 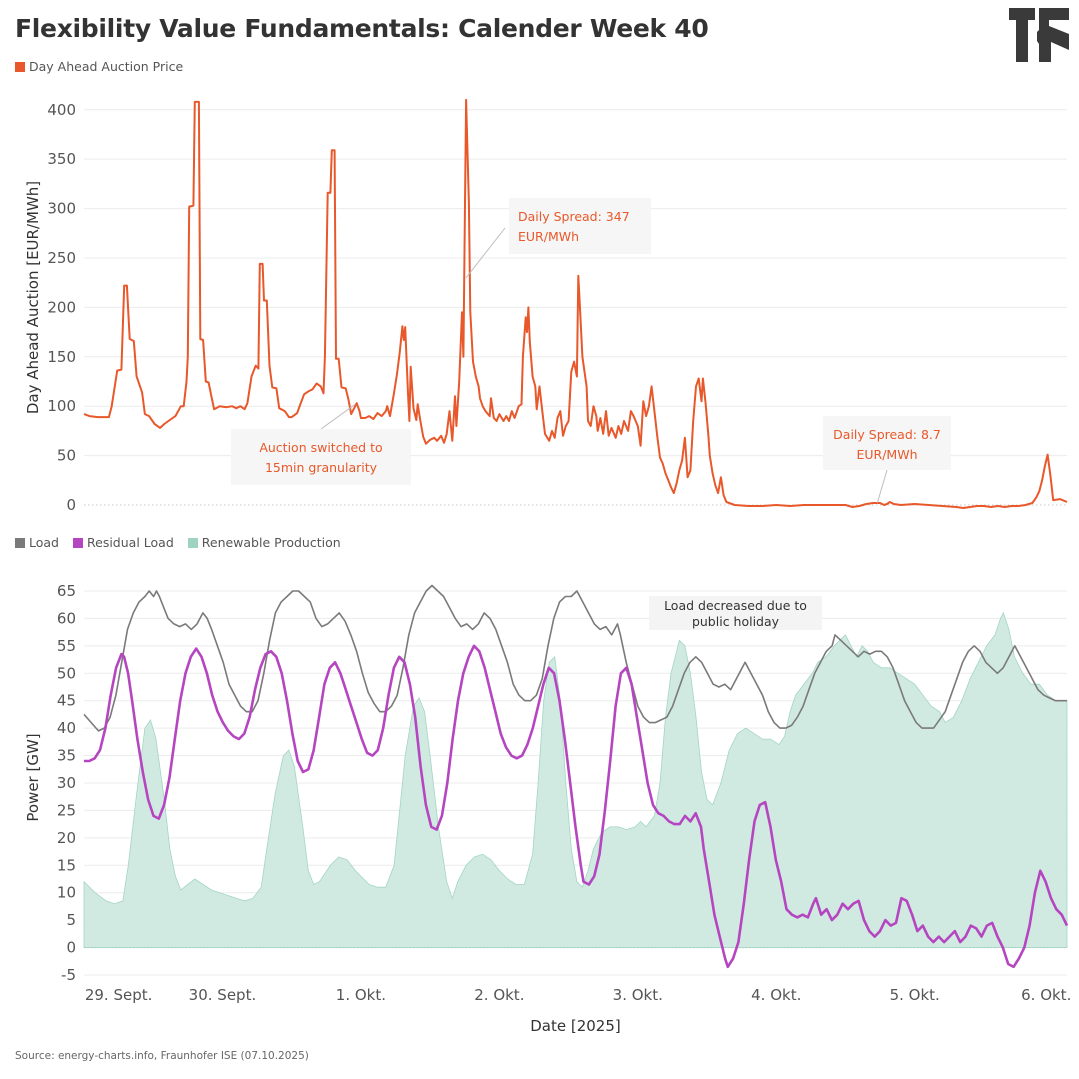 I want to click on x-axis-label: Date [2025], so click(x=575, y=1026).